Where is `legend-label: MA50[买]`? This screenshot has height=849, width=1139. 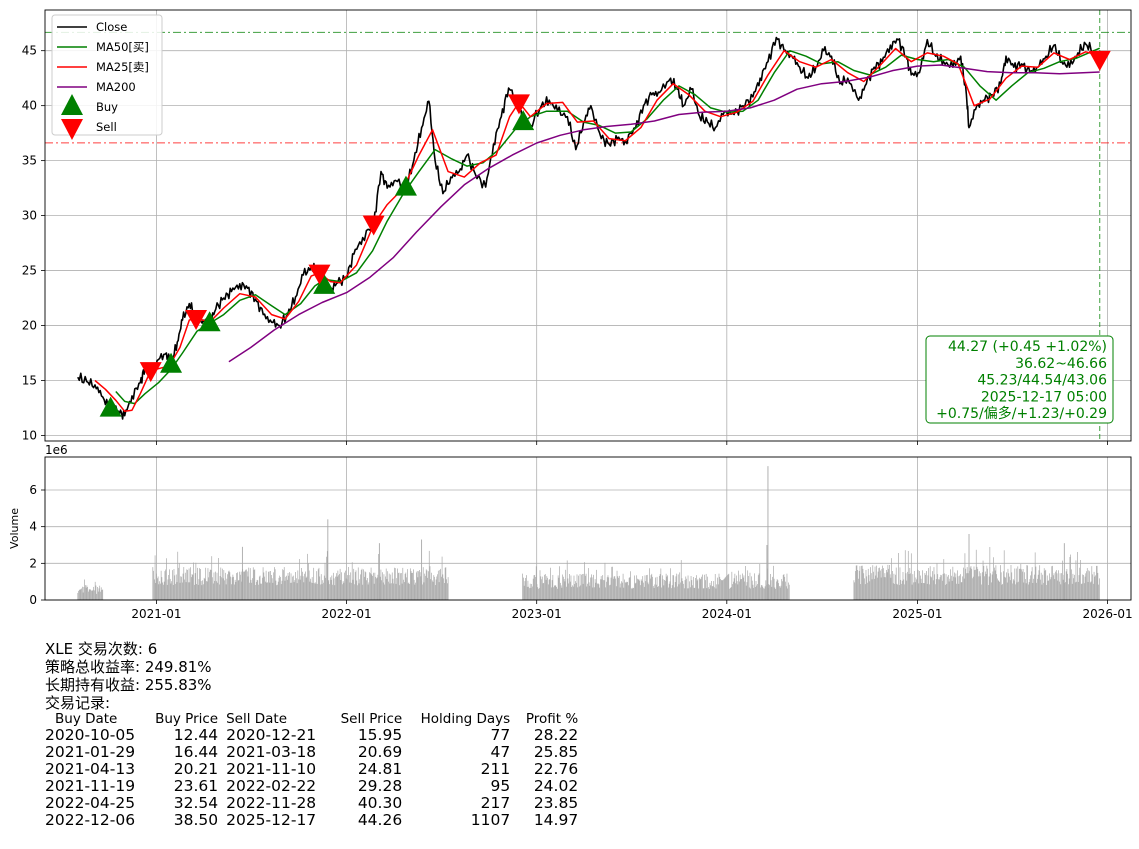
legend-label: MA50[买] is located at coordinates (122, 47).